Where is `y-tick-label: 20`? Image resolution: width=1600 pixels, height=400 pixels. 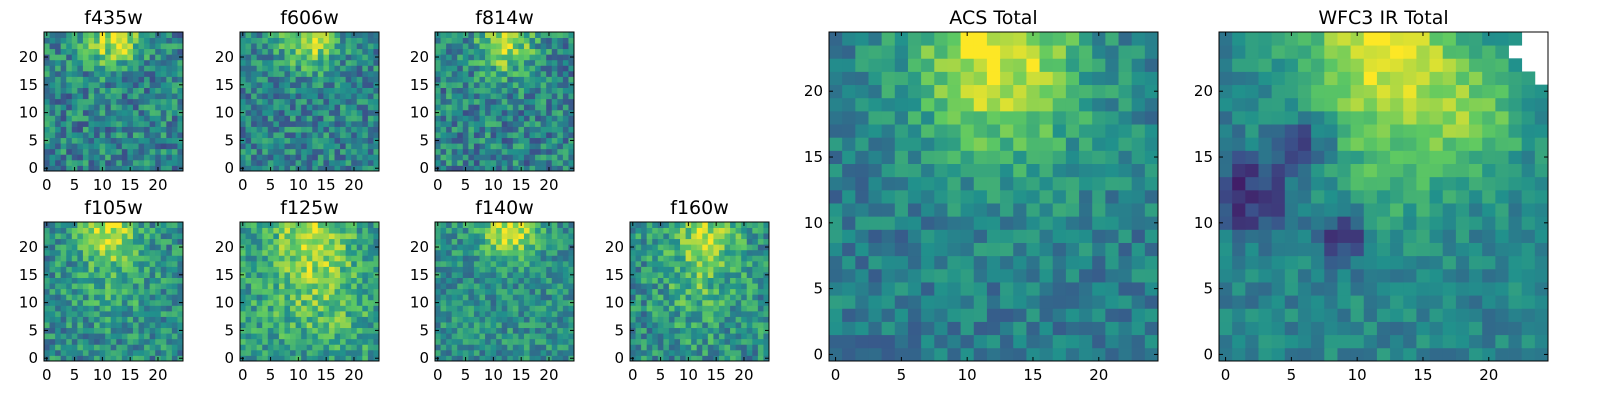
y-tick-label: 20 is located at coordinates (224, 57).